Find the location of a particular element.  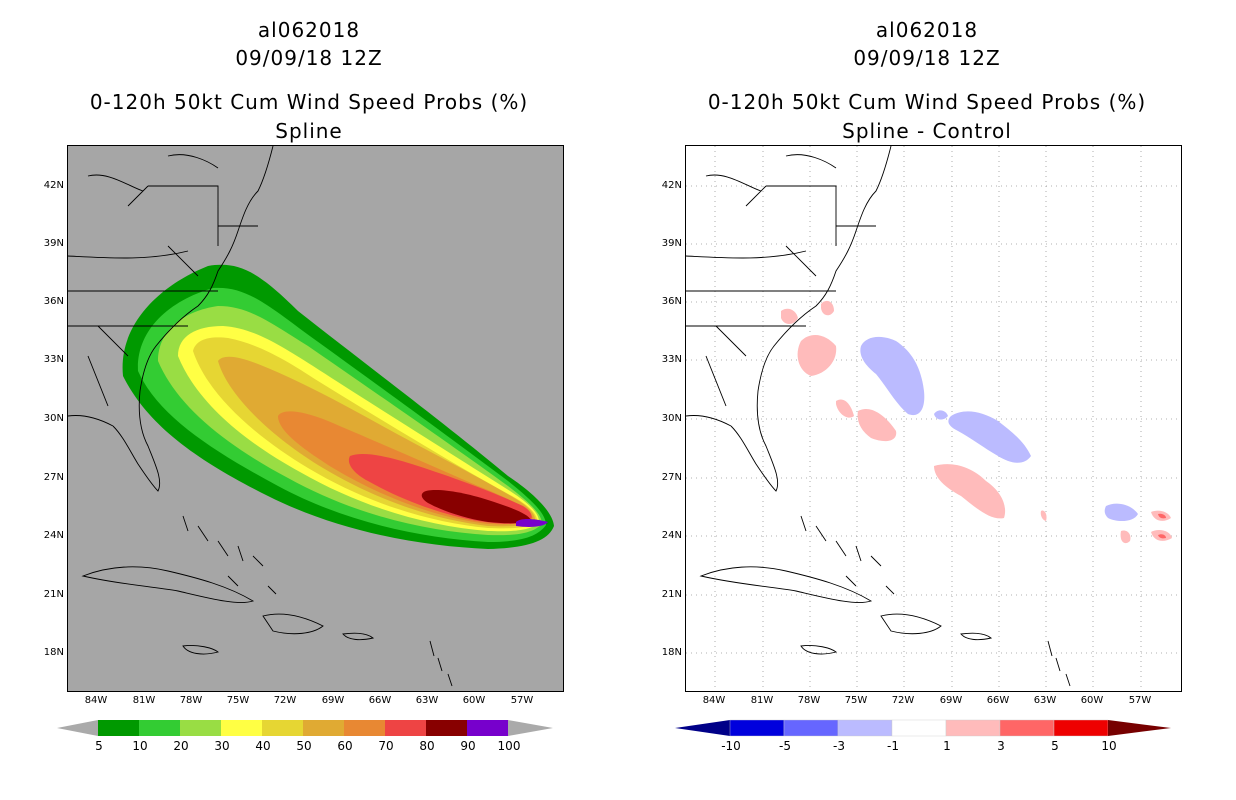

colorbar-label: 90 is located at coordinates (468, 746).